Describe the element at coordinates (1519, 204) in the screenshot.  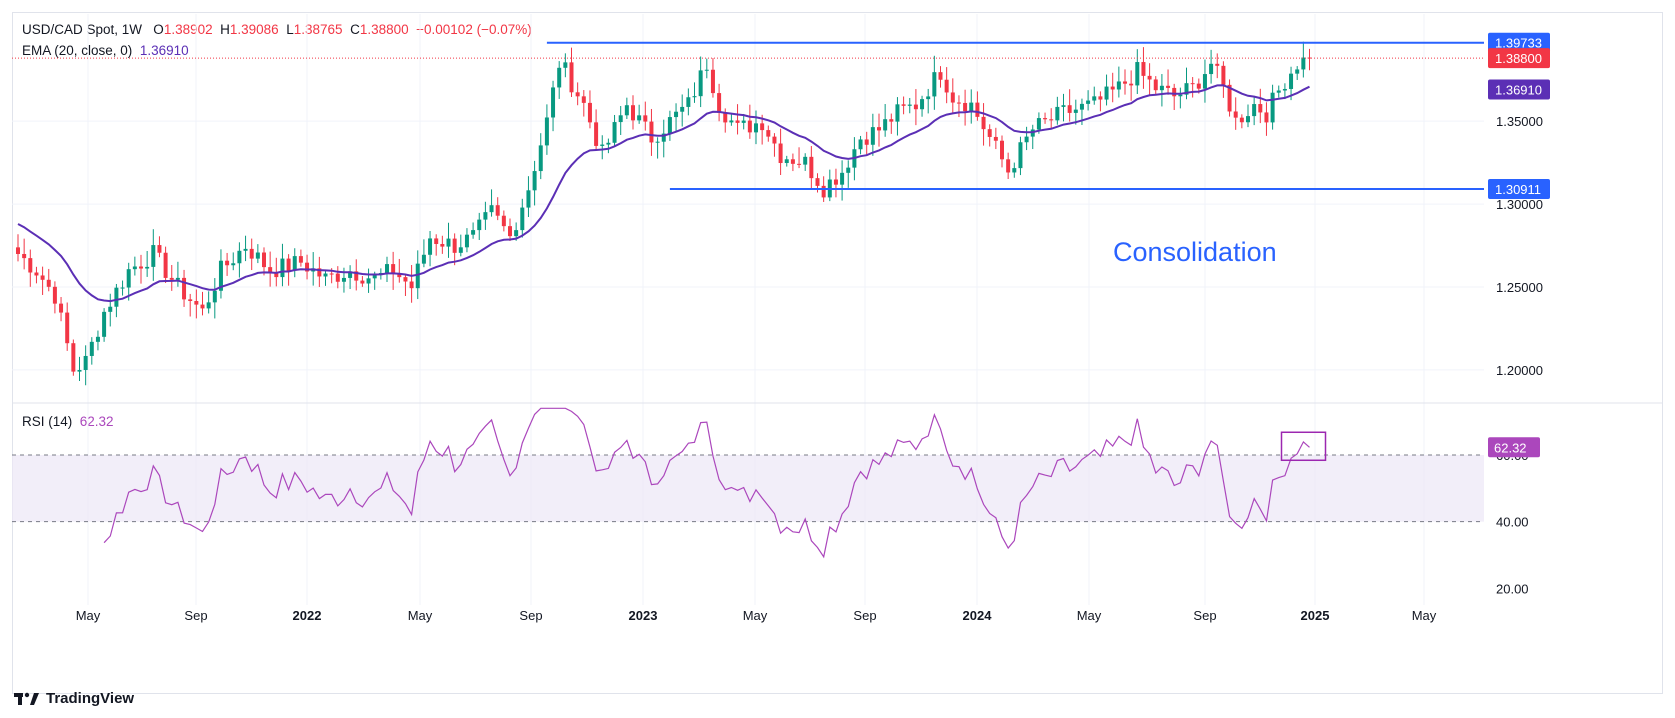
I see `price-axis-tick: 1.30000` at that location.